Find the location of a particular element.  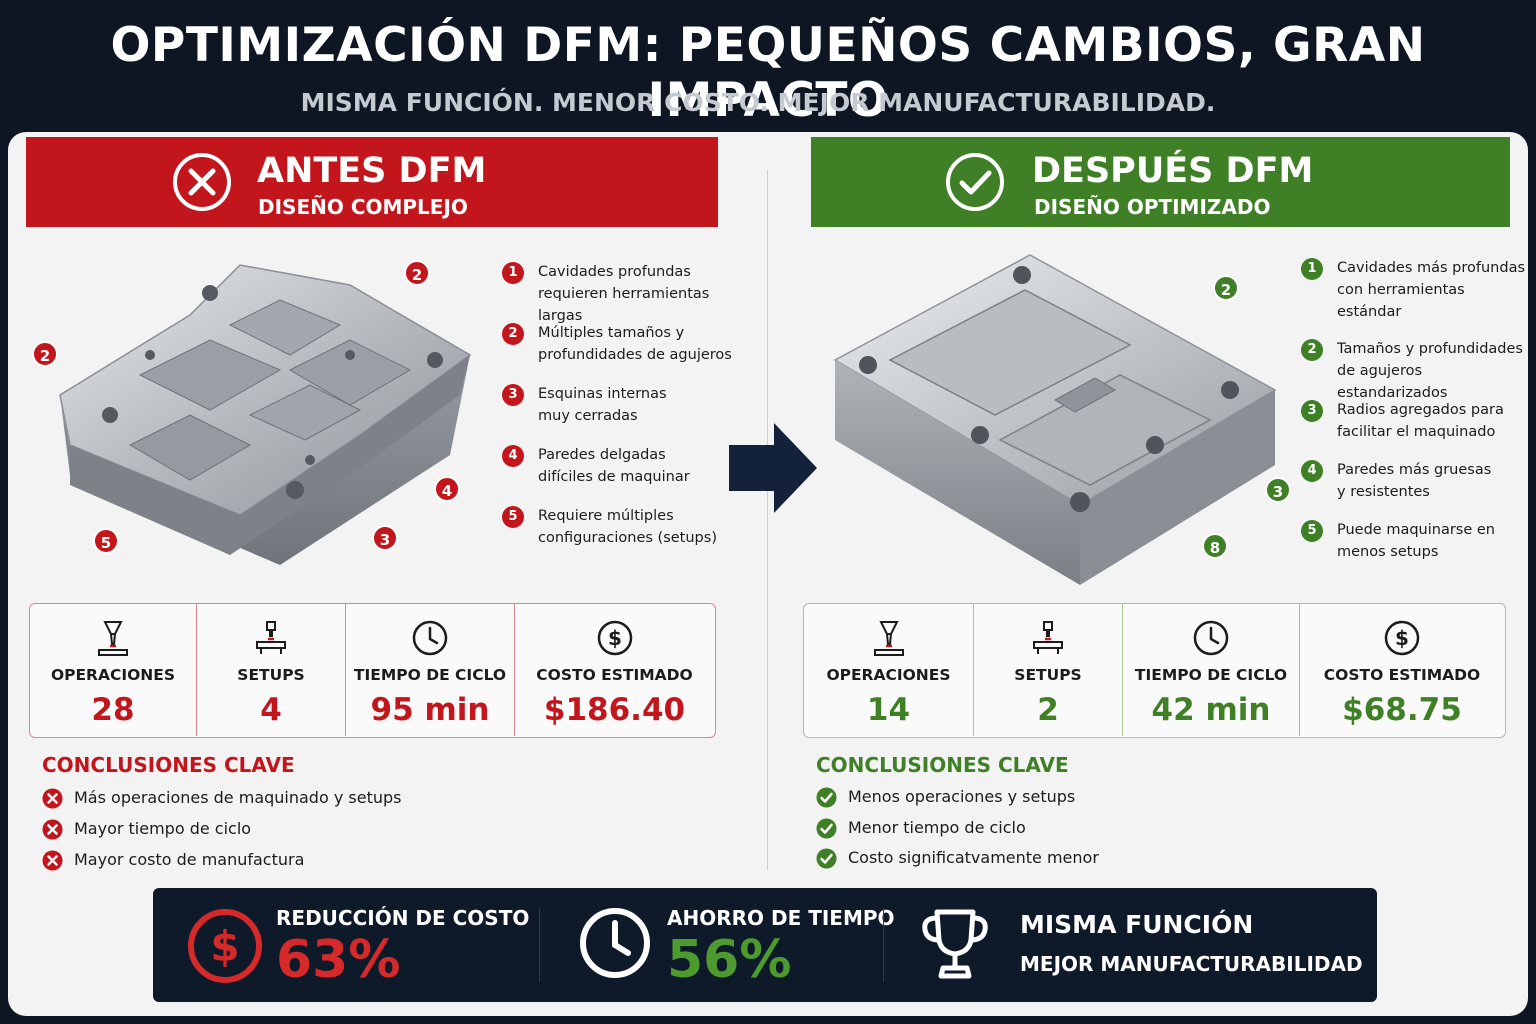

metric-cycle-time: TIEMPO DE CICLO 95 min is located at coordinates (429, 670).